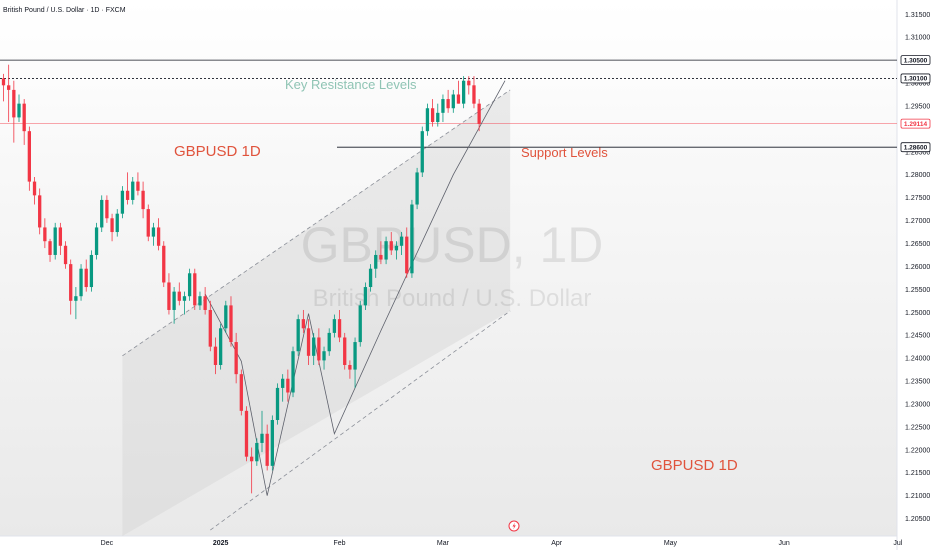 This screenshot has height=550, width=932. I want to click on annotation-gbpusd-top: GBPUSD 1D, so click(217, 151).